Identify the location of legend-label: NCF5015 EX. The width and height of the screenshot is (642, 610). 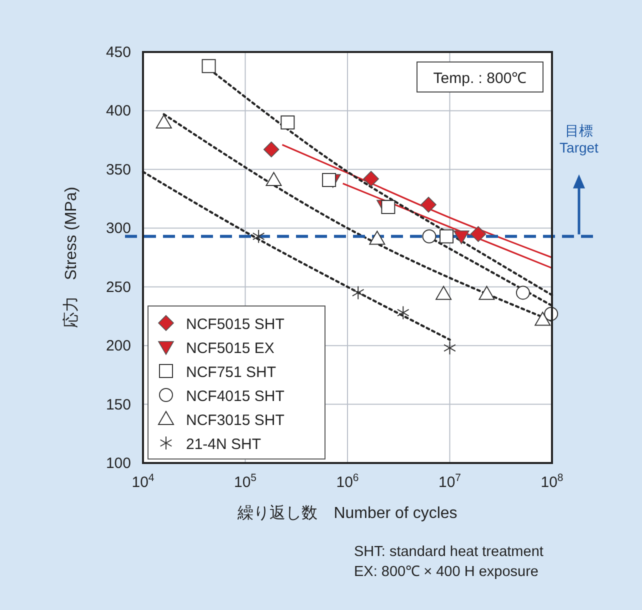
(230, 348).